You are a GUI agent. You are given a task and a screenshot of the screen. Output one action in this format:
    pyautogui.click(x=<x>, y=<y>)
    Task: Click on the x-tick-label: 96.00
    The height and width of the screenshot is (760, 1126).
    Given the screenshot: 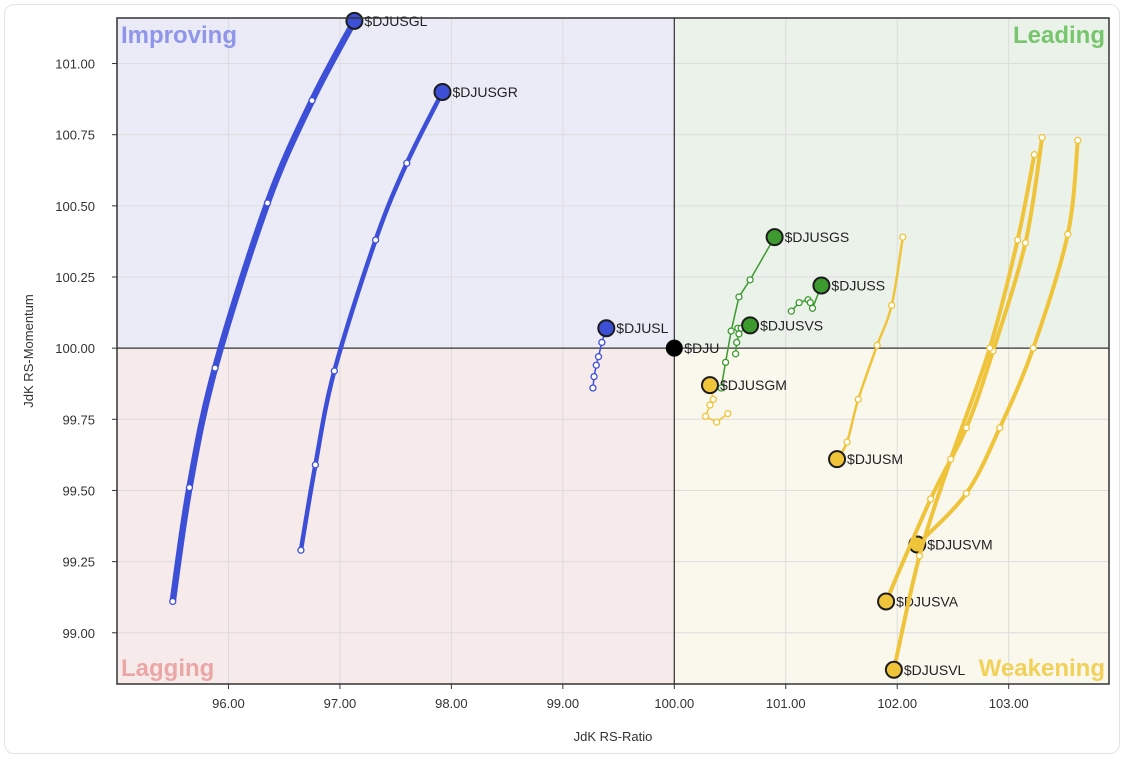 What is the action you would take?
    pyautogui.click(x=228, y=703)
    